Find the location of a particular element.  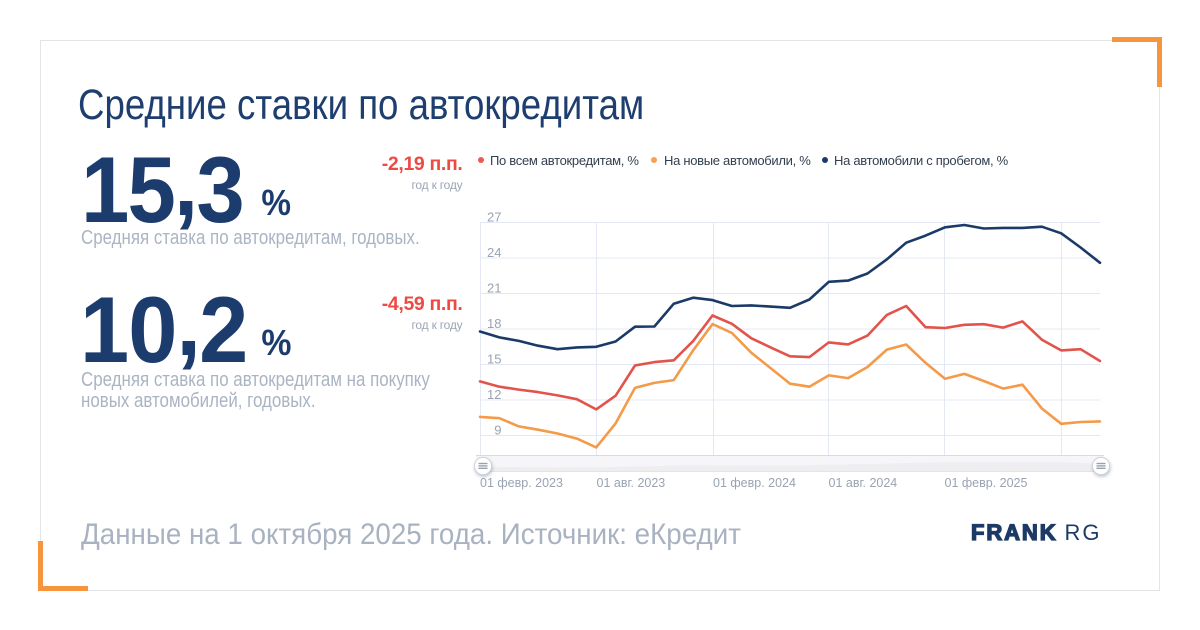

svg-text: 21 is located at coordinates (494, 288).